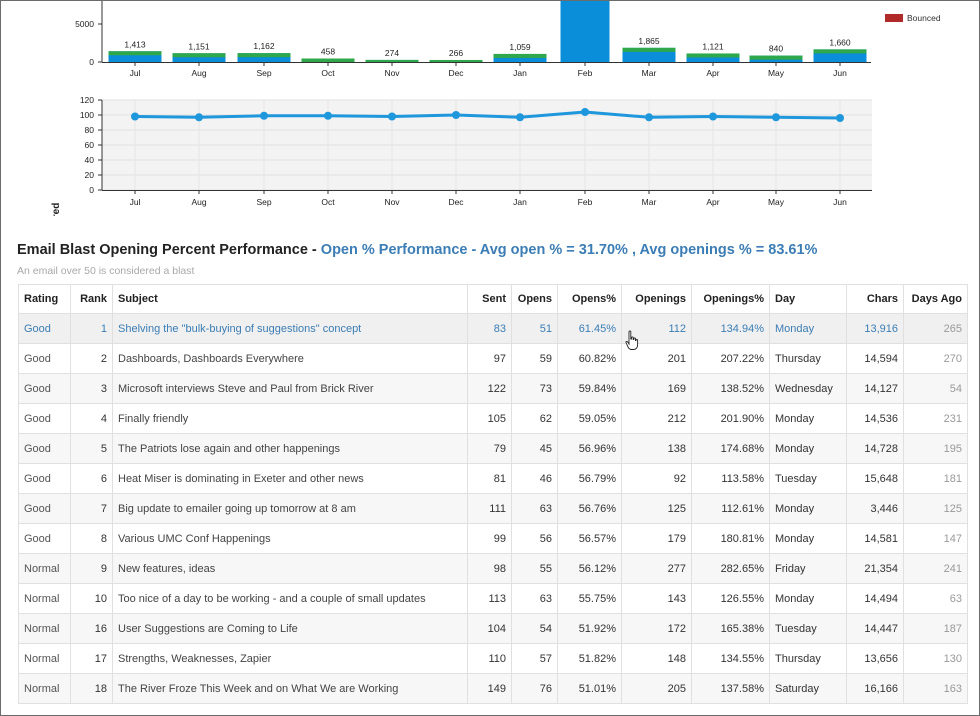 This screenshot has height=716, width=980. Describe the element at coordinates (534, 328) in the screenshot. I see `cell-opens: 51` at that location.